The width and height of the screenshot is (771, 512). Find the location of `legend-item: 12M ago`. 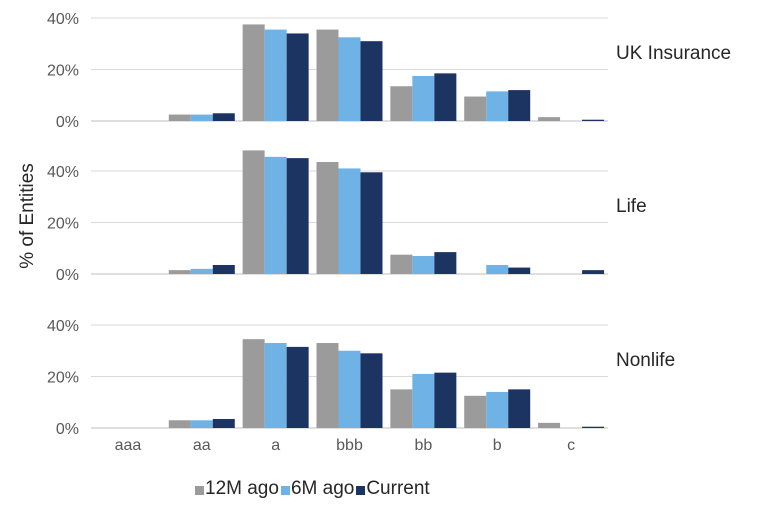

legend-item: 12M ago is located at coordinates (237, 489).